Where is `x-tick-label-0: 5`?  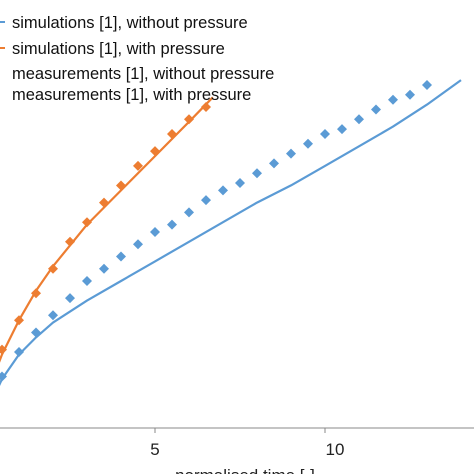 x-tick-label-0: 5 is located at coordinates (154, 449).